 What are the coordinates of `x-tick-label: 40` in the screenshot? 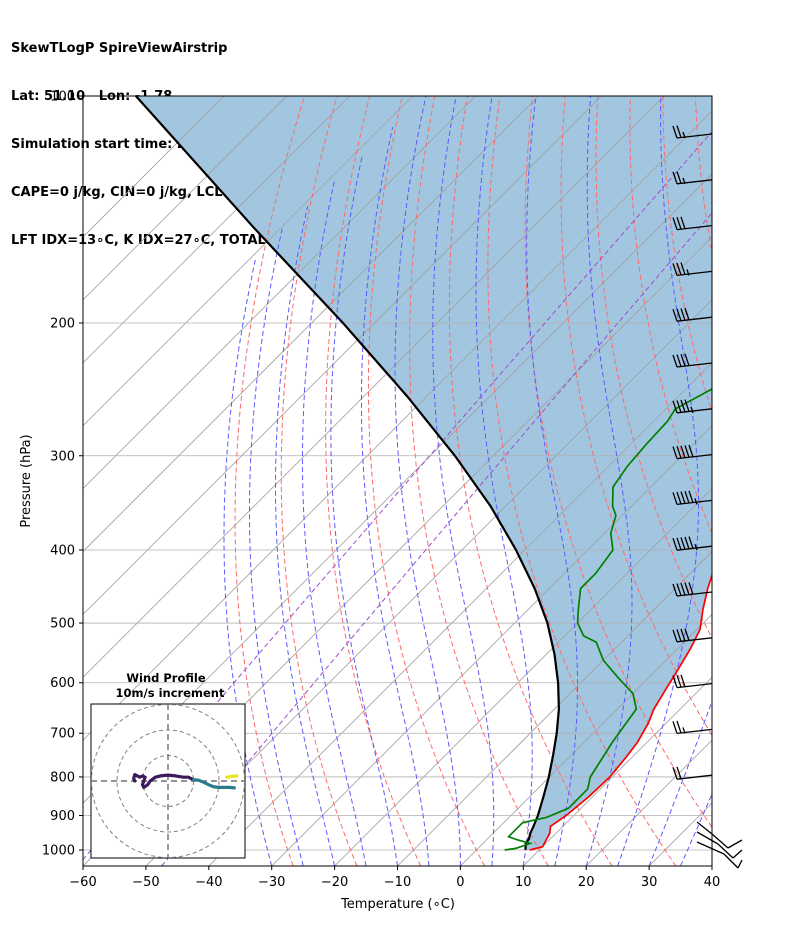 It's located at (712, 882).